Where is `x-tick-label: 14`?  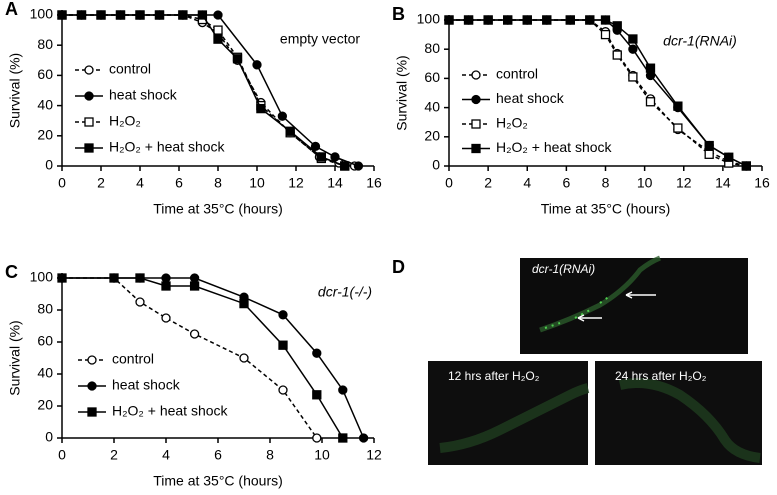
x-tick-label: 14 is located at coordinates (723, 183).